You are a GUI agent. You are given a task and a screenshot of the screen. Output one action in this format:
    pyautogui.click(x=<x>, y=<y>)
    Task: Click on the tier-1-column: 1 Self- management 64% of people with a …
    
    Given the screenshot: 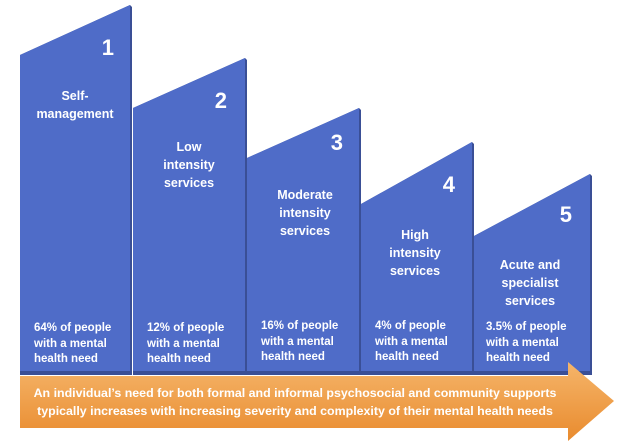 What is the action you would take?
    pyautogui.click(x=76, y=190)
    